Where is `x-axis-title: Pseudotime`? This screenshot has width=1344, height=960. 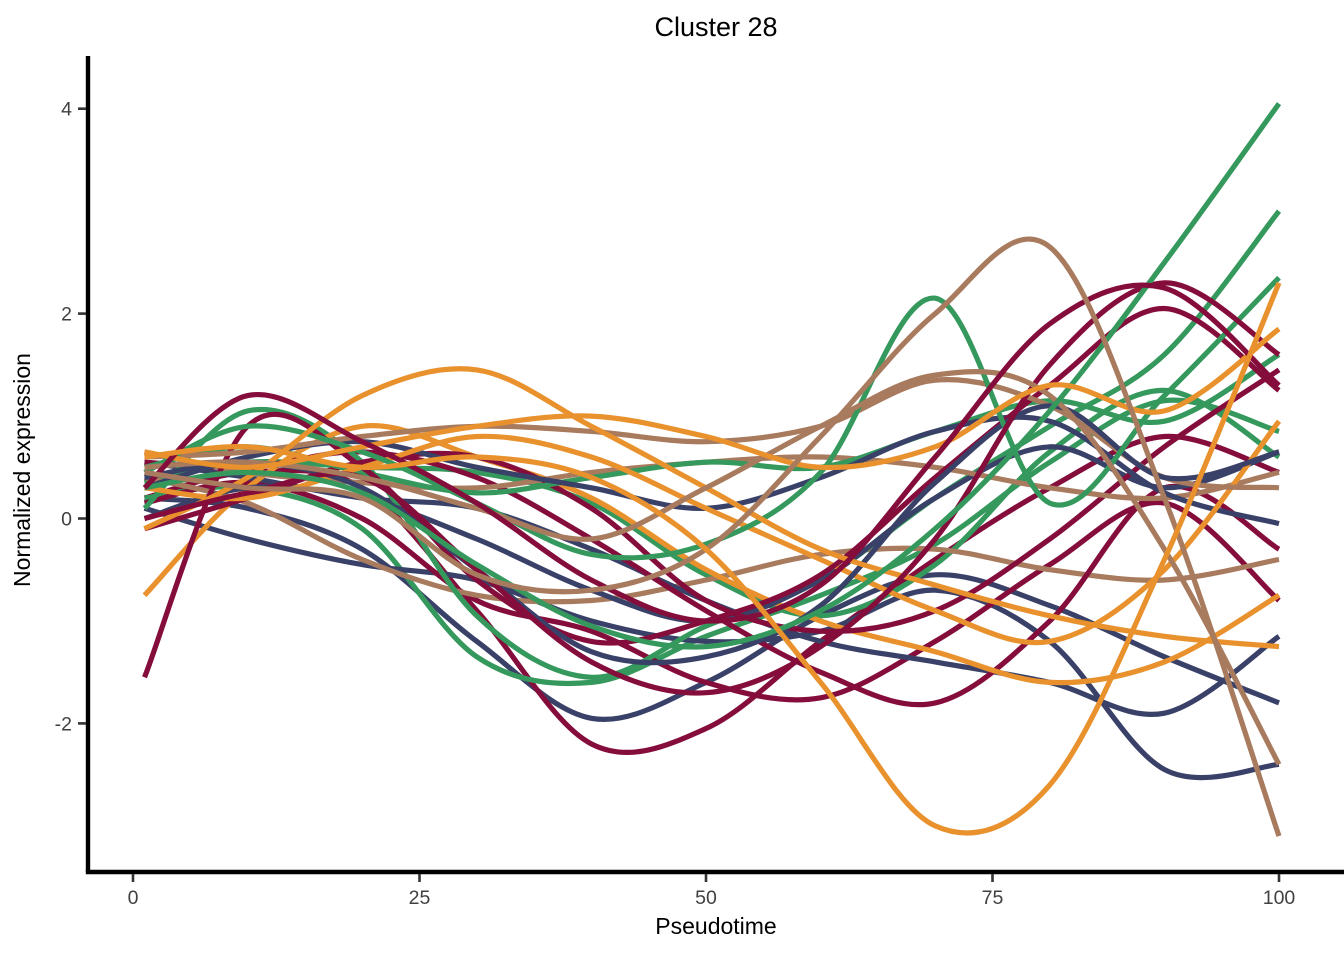 x-axis-title: Pseudotime is located at coordinates (716, 926).